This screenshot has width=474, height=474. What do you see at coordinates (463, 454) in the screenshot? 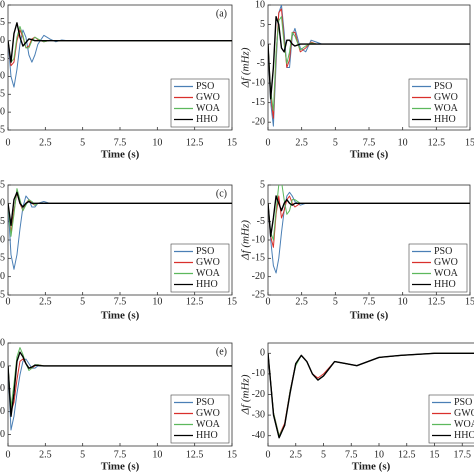
I see `x-tick-label: 17.5` at bounding box center [463, 454].